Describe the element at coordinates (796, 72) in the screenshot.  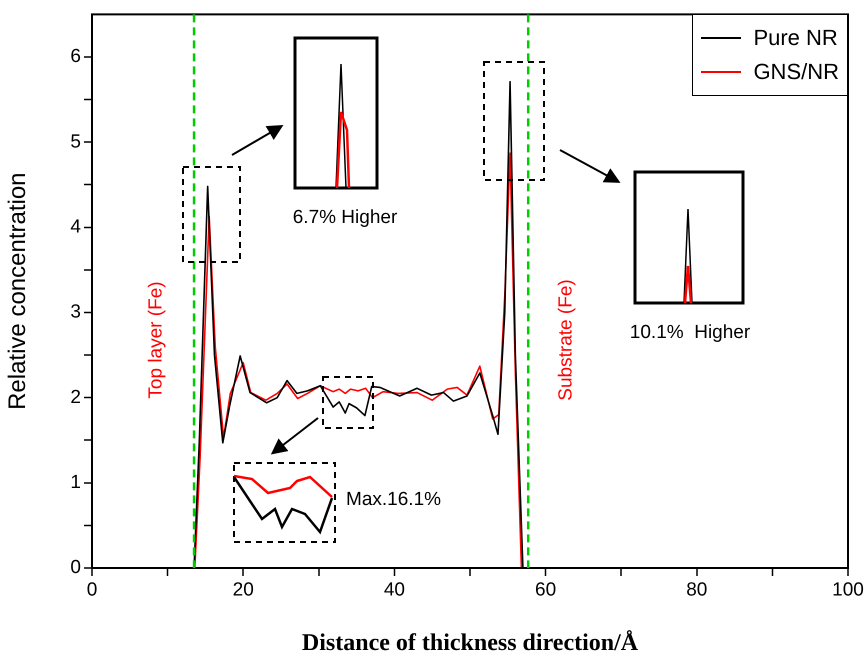
I see `legend-label: GNS/NR` at that location.